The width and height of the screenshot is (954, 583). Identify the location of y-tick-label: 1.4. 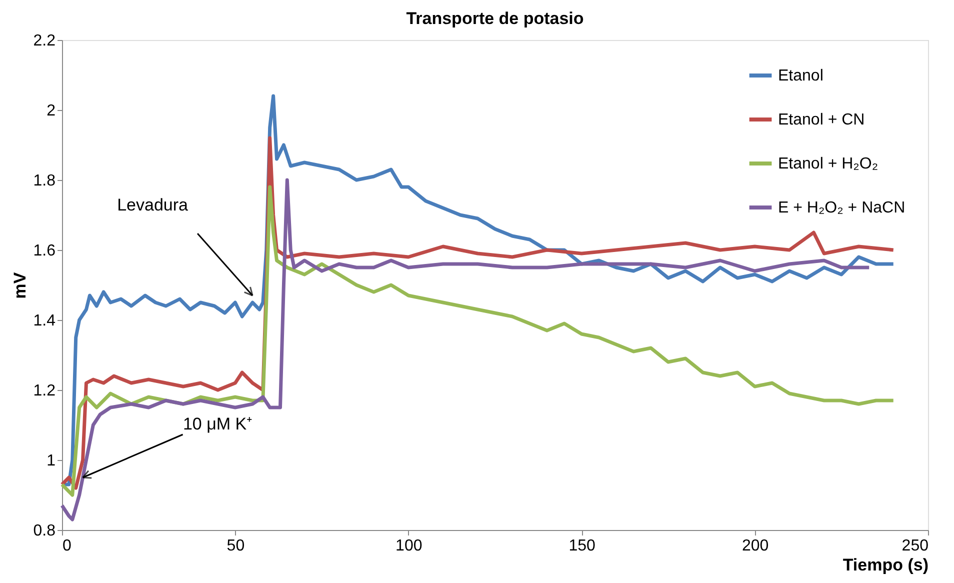
(44, 321).